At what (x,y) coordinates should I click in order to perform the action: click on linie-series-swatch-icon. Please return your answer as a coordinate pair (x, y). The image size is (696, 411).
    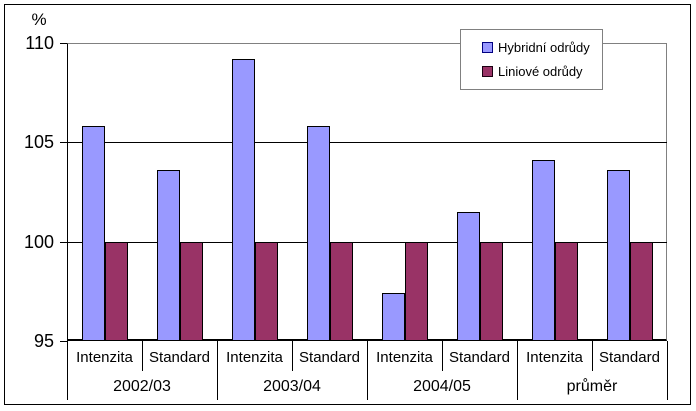
    Looking at the image, I should click on (487, 71).